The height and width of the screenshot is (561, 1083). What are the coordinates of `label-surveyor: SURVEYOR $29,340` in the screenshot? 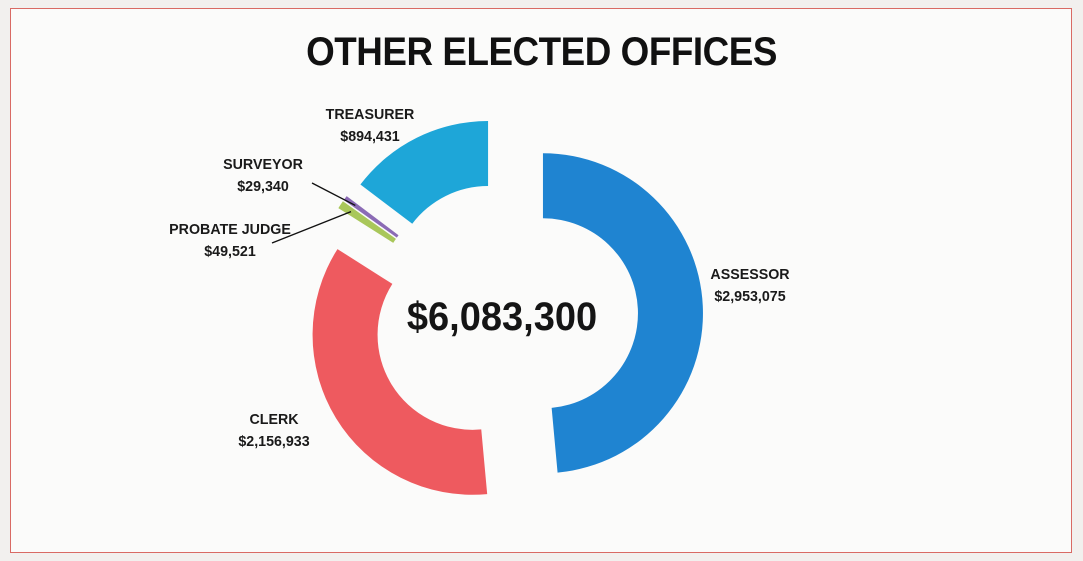 It's located at (263, 176).